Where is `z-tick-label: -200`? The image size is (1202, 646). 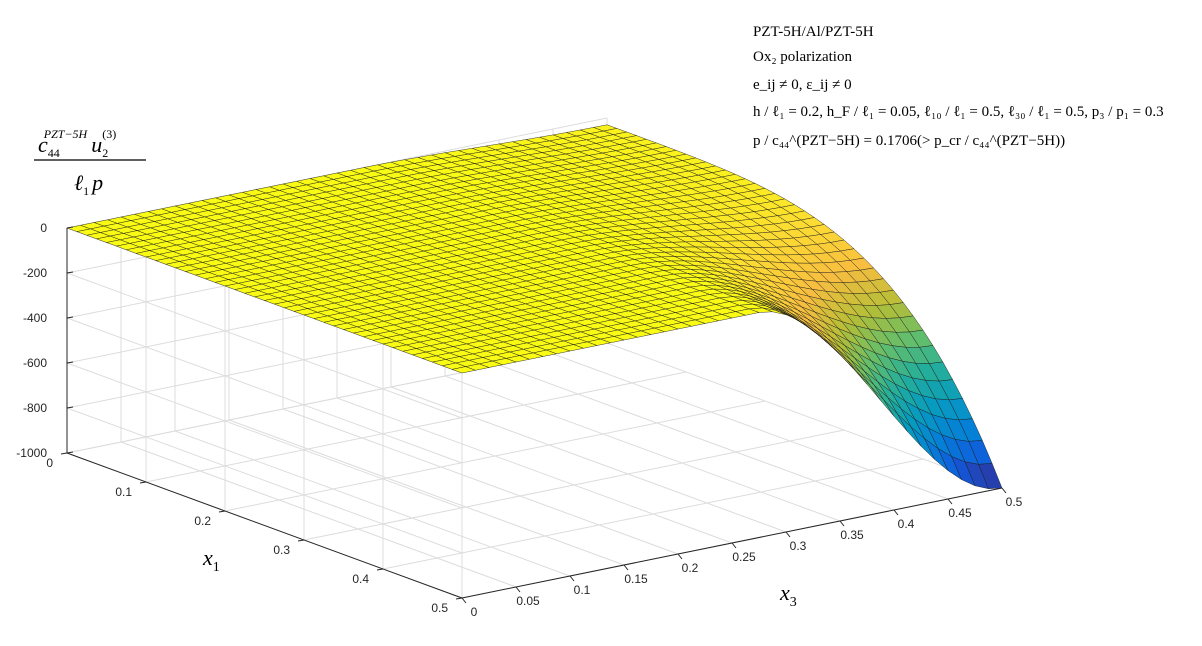 z-tick-label: -200 is located at coordinates (35, 273).